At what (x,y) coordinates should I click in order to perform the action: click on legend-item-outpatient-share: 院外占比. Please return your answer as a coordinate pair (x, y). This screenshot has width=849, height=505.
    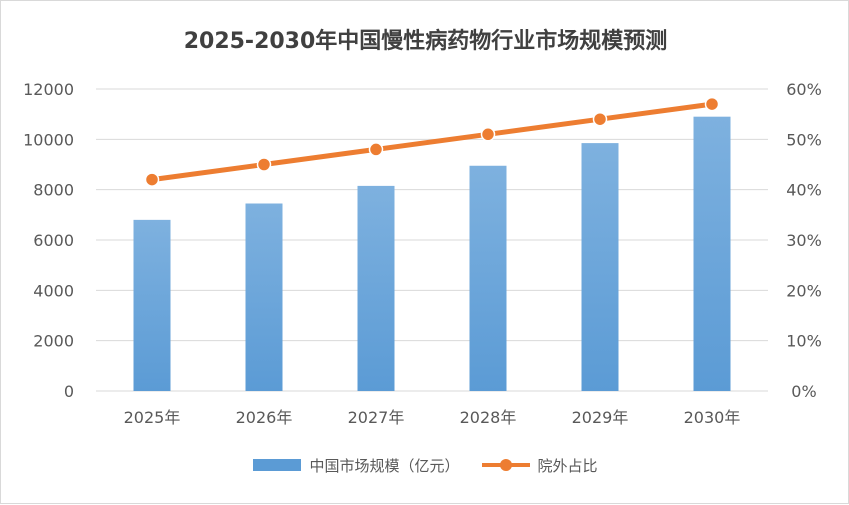
    Looking at the image, I should click on (539, 465).